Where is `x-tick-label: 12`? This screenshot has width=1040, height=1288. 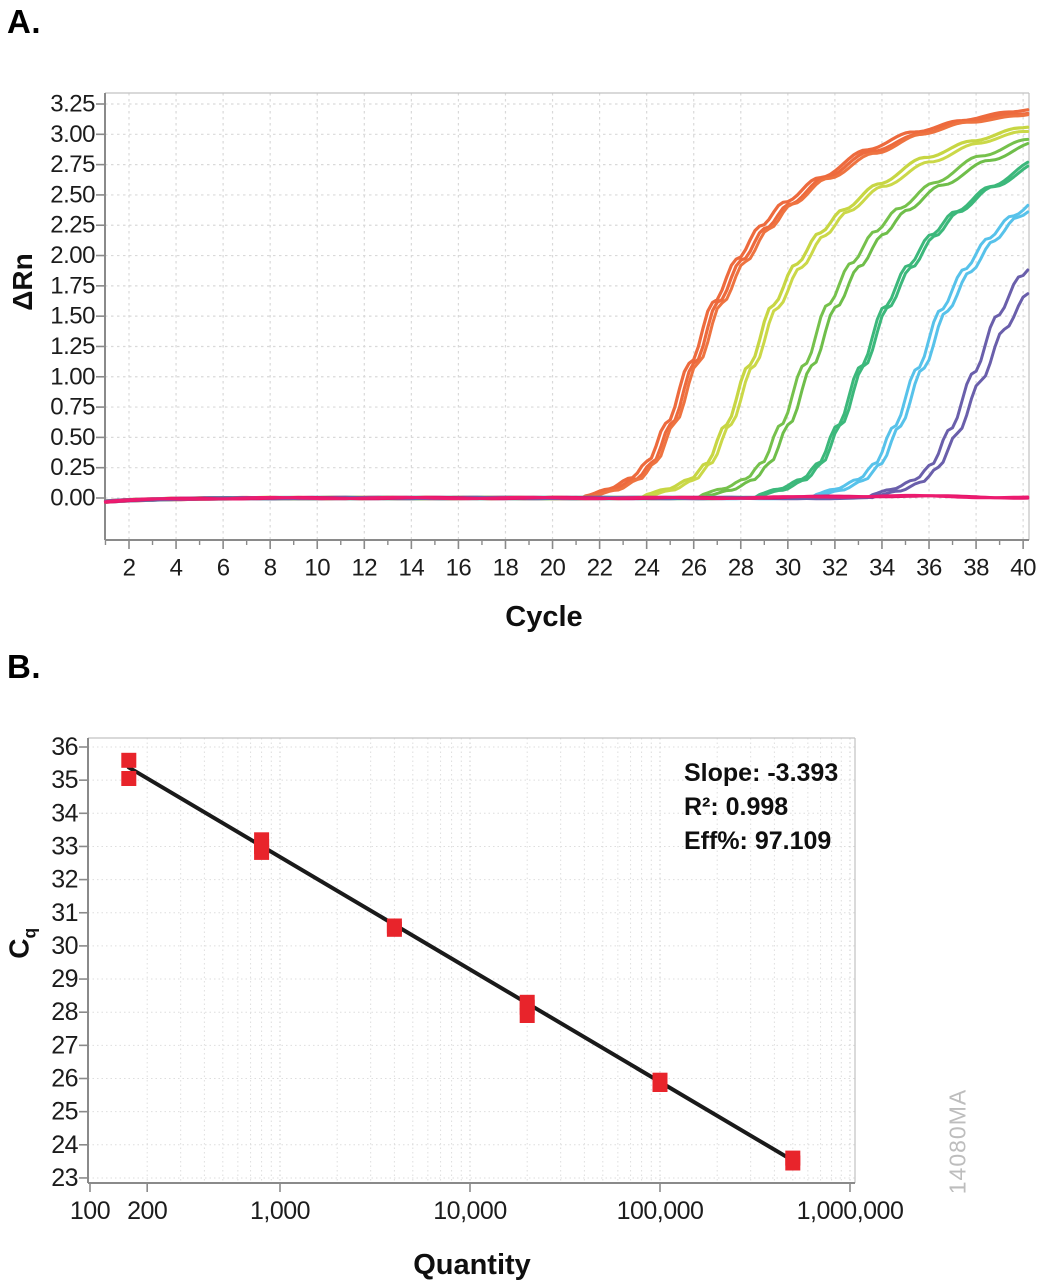
x-tick-label: 12 is located at coordinates (364, 568).